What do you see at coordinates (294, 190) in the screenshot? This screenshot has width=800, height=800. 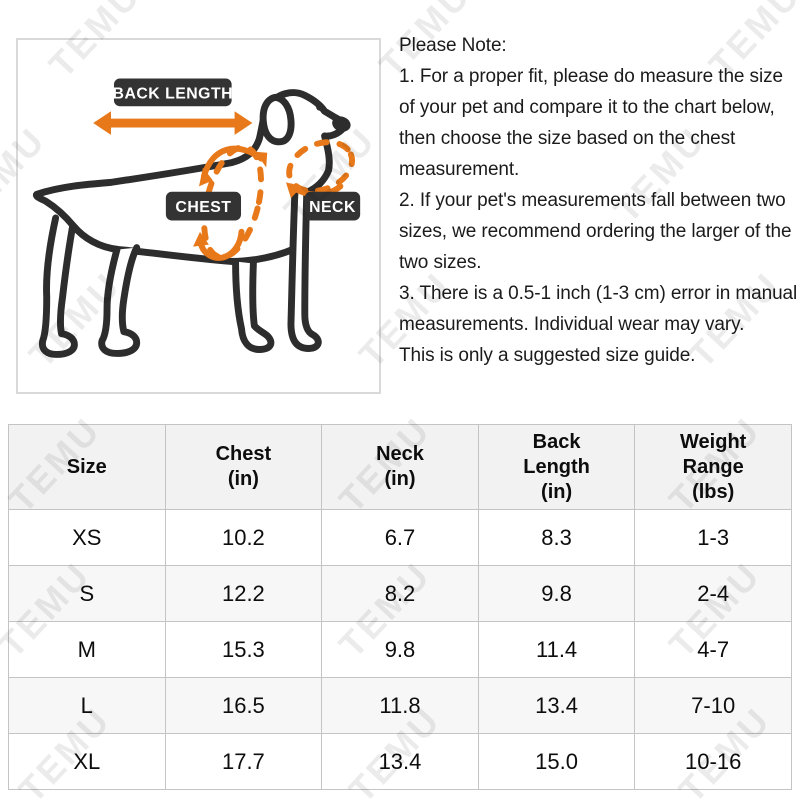 I see `neck-arrowhead-left` at bounding box center [294, 190].